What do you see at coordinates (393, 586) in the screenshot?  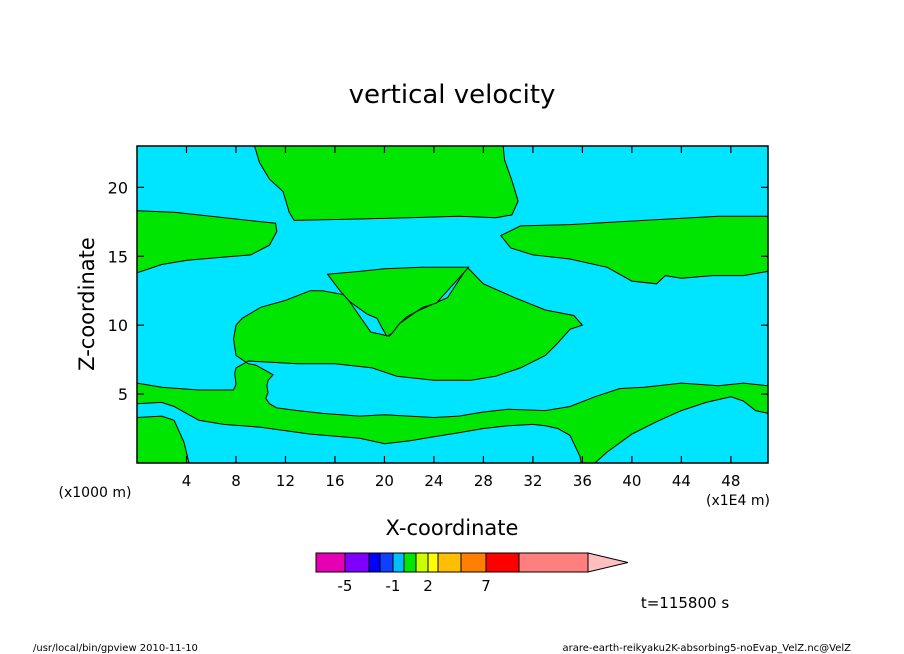 I see `colorbar-label: -1` at bounding box center [393, 586].